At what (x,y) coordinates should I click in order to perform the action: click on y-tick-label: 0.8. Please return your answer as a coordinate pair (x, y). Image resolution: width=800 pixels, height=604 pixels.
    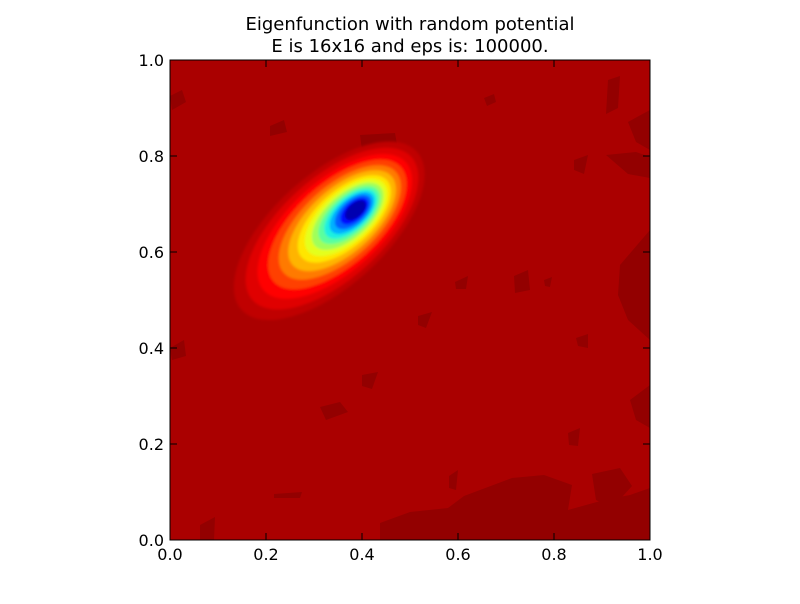
    Looking at the image, I should click on (151, 156).